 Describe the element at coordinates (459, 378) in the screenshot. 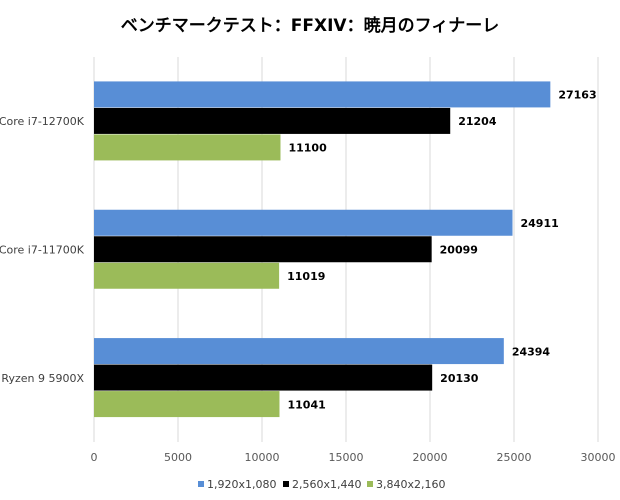

I see `data-label: 20130` at that location.